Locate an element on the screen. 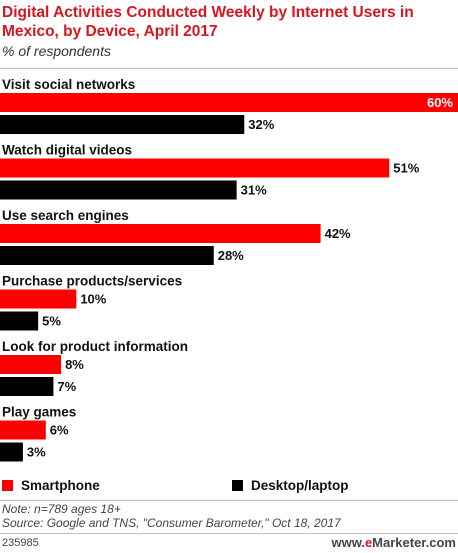  bar-desktop-laptop-play-games is located at coordinates (11, 452).